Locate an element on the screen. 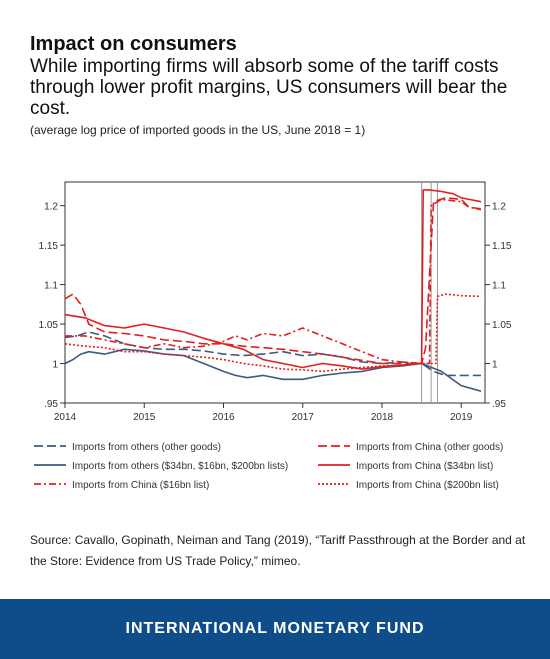  y-tick-label-left: 1.1 is located at coordinates (51, 286).